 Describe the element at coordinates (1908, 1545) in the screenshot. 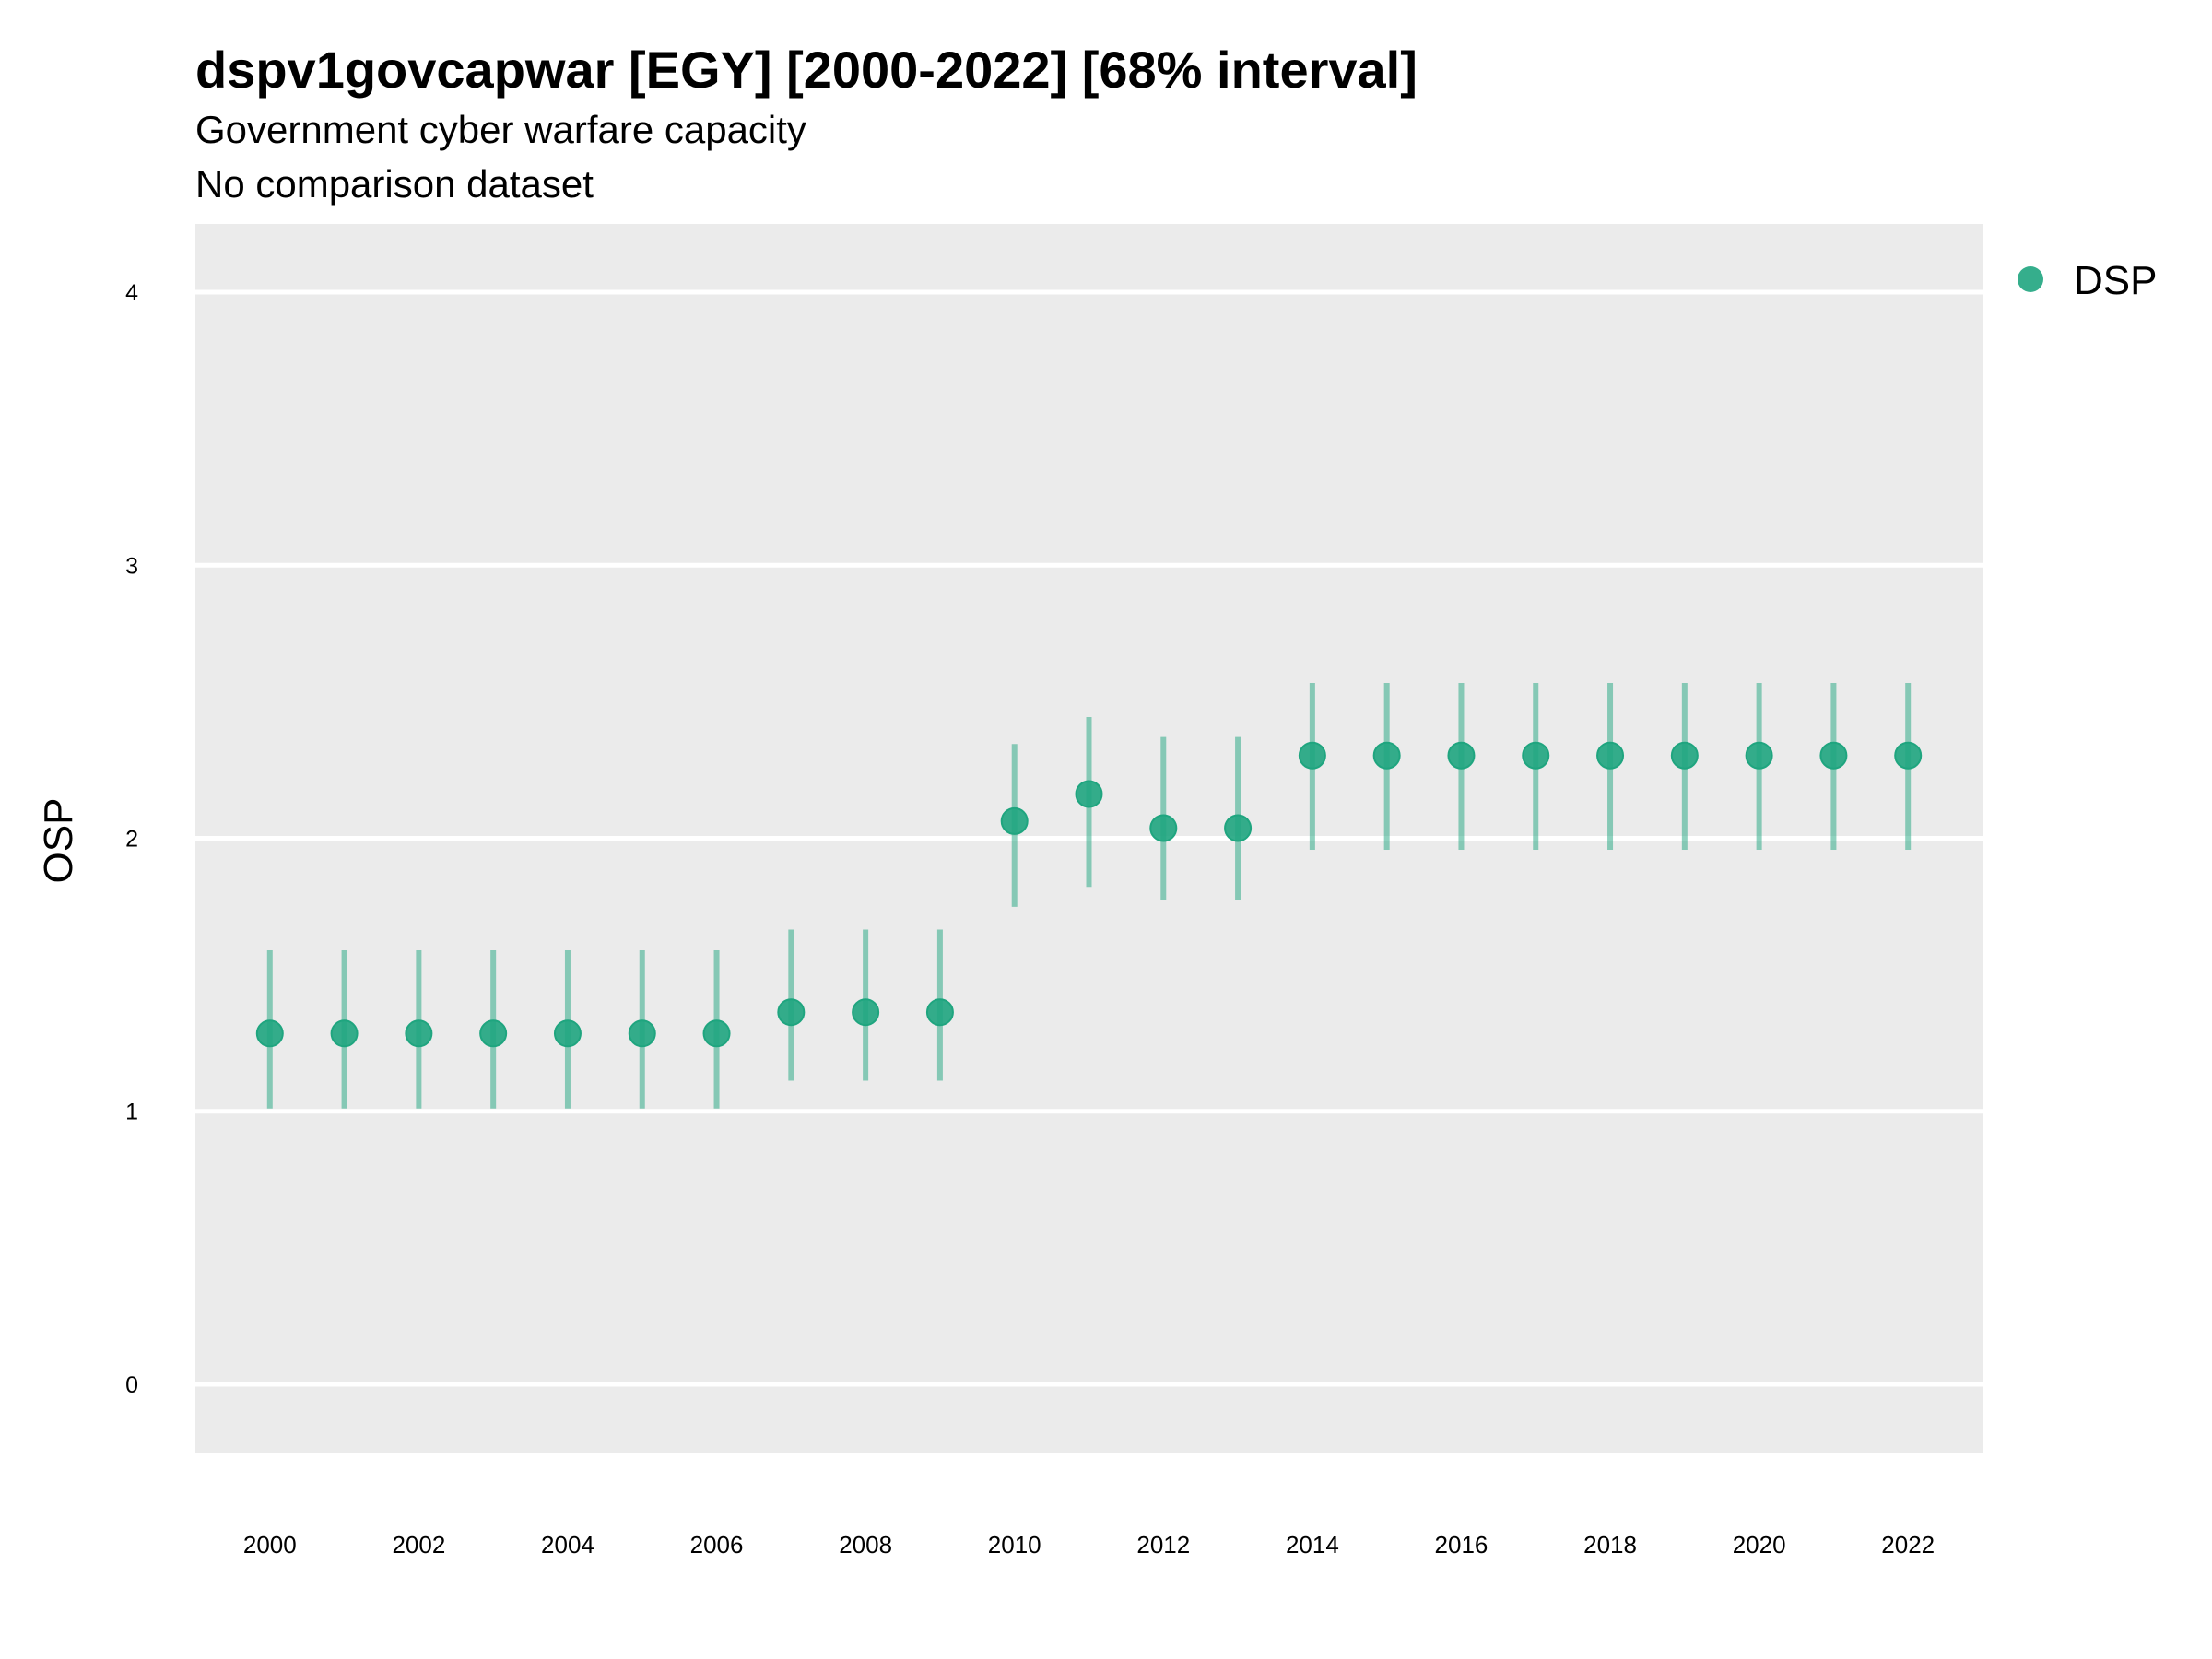

I see `x-tick-label: 2022` at that location.